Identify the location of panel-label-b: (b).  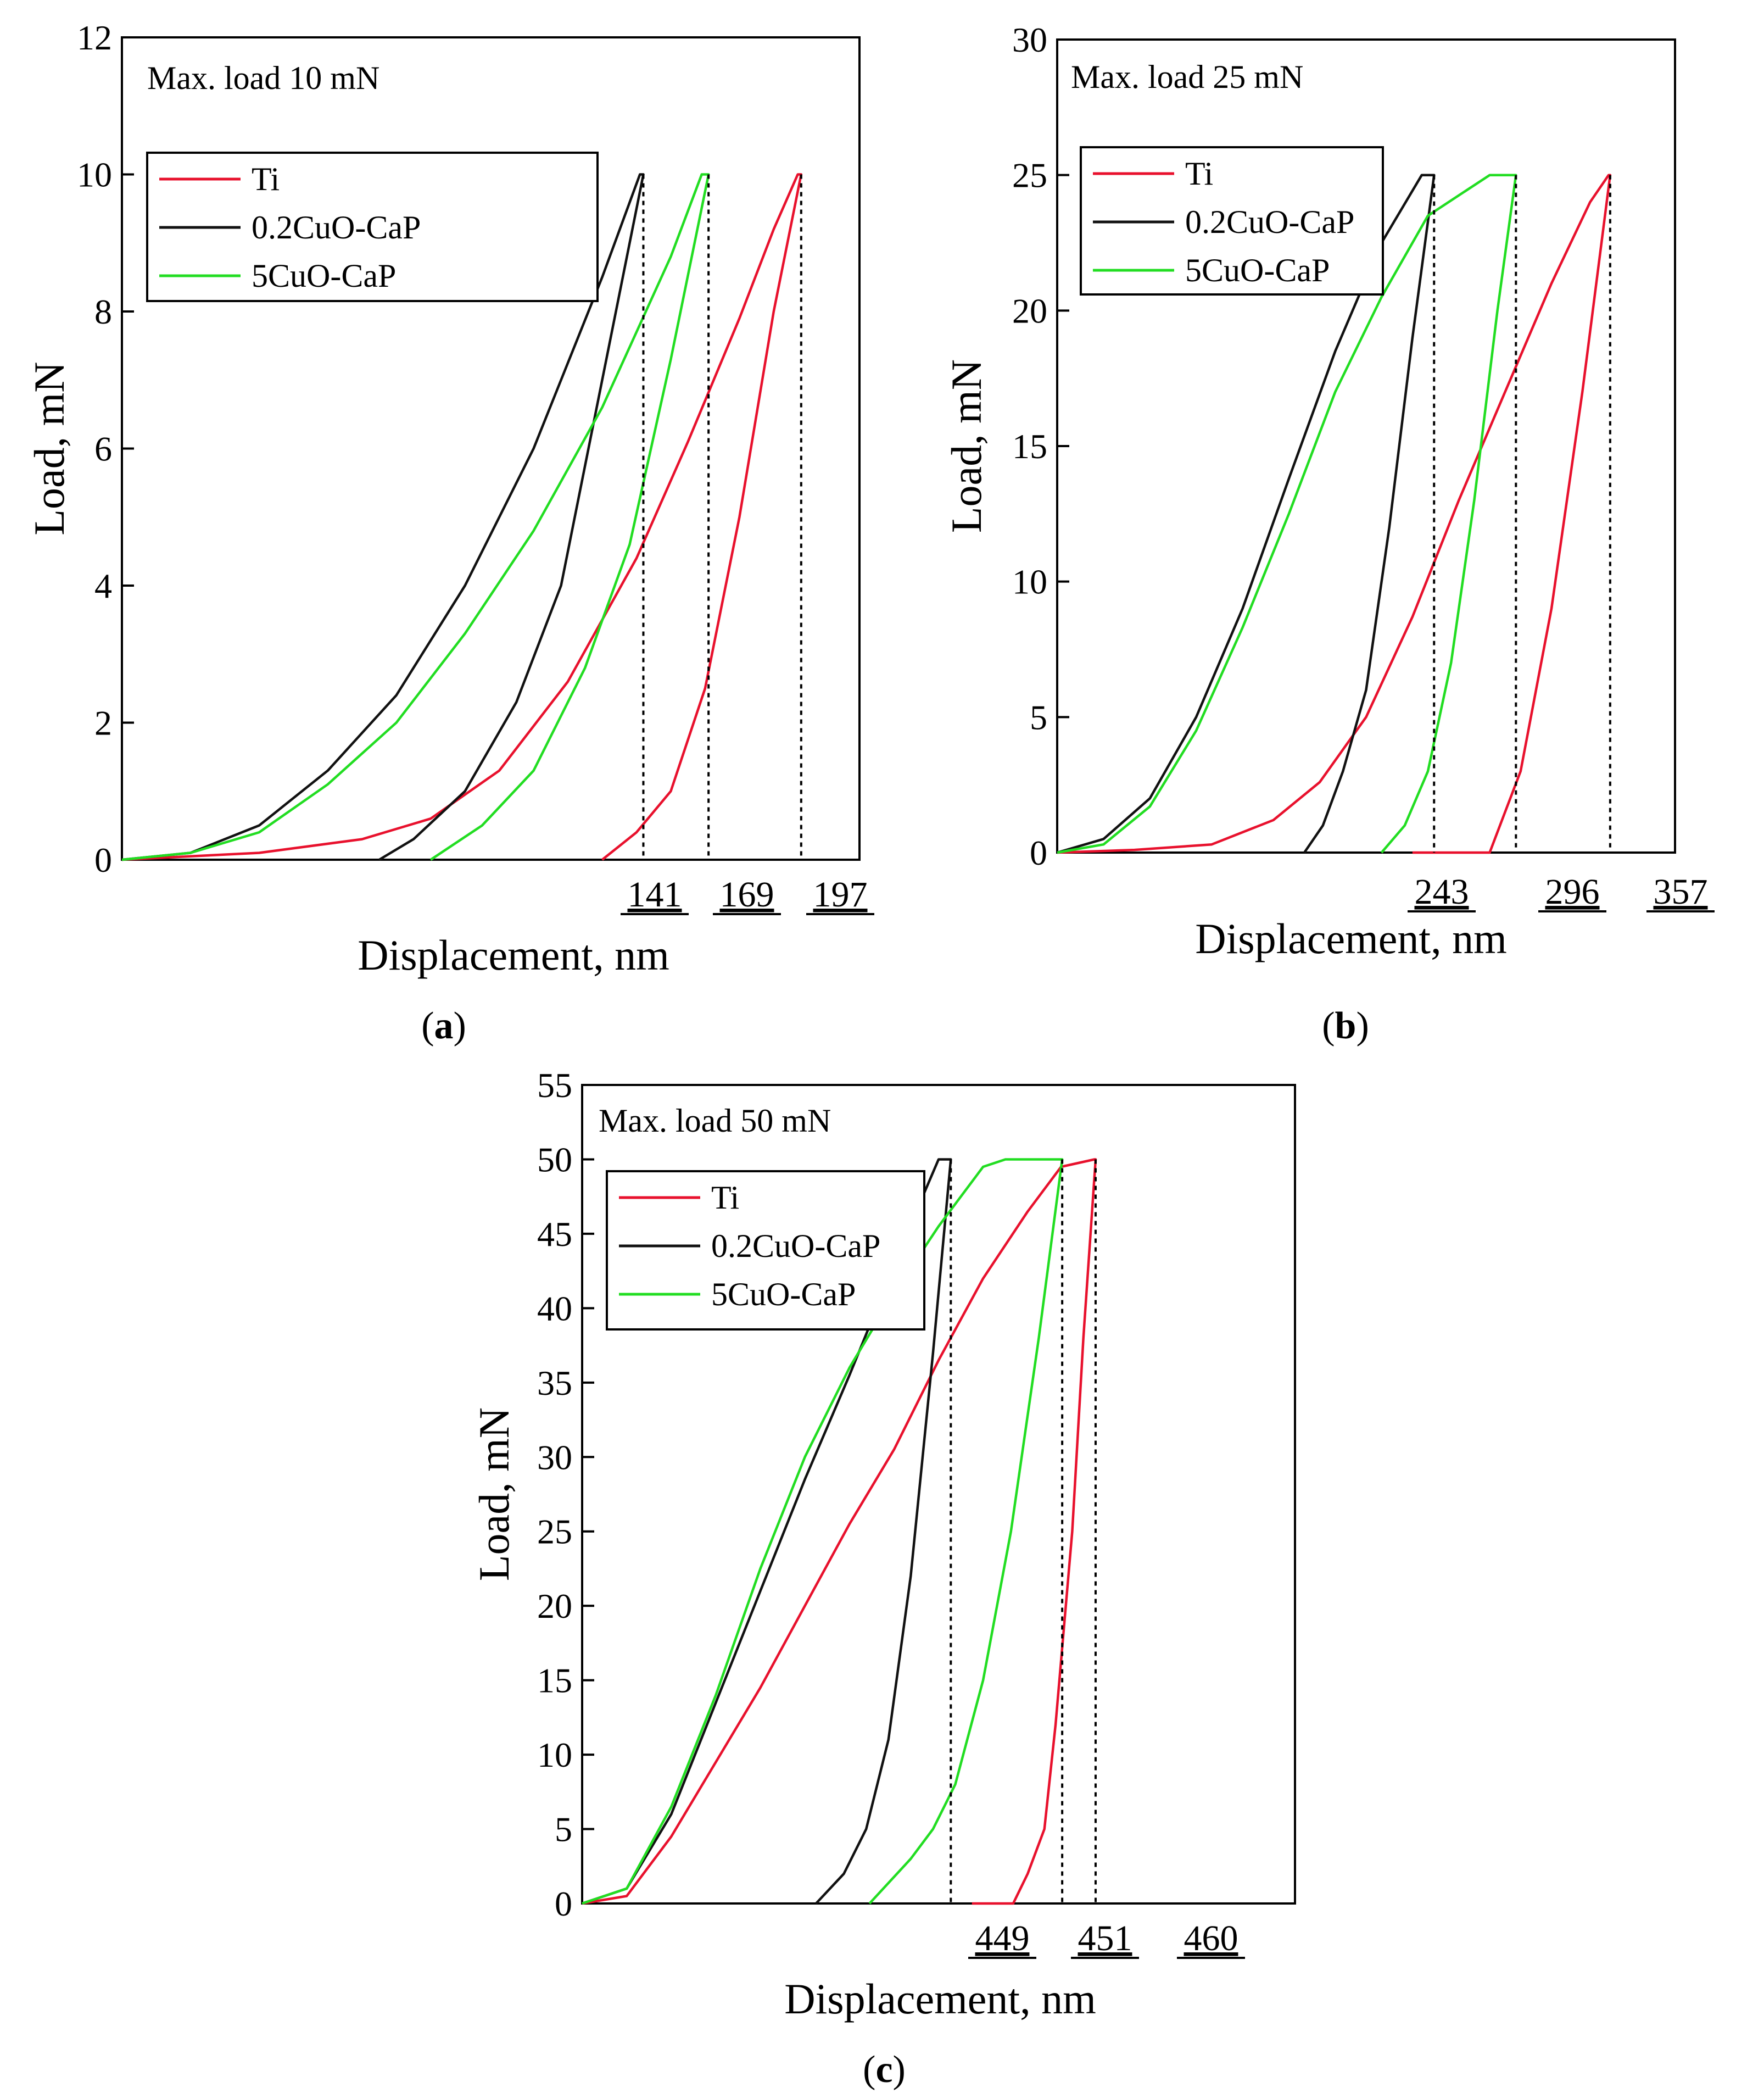
(1345, 1026).